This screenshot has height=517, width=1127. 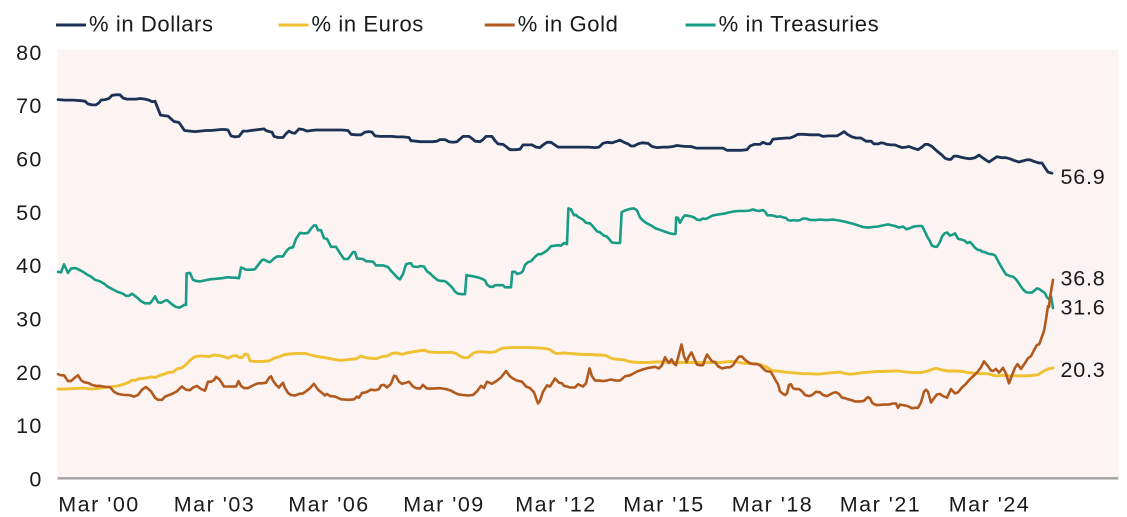 What do you see at coordinates (1083, 370) in the screenshot?
I see `svg-text: 20.3` at bounding box center [1083, 370].